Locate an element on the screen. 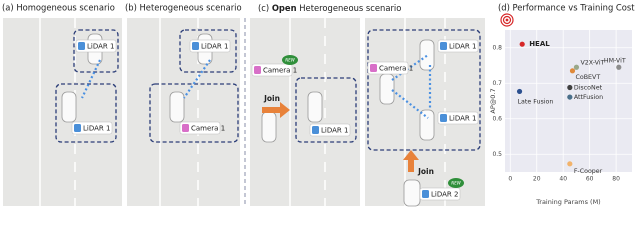  point-label: HM-ViT is located at coordinates (615, 60).